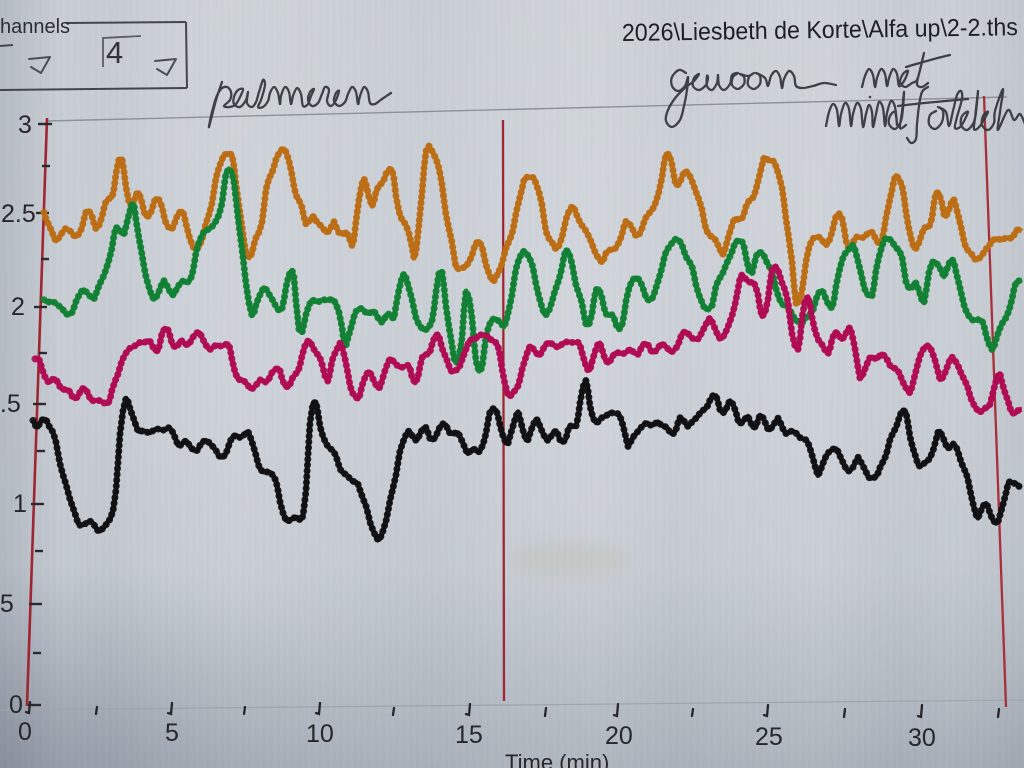  I want to click on svg-text: 10, so click(320, 734).